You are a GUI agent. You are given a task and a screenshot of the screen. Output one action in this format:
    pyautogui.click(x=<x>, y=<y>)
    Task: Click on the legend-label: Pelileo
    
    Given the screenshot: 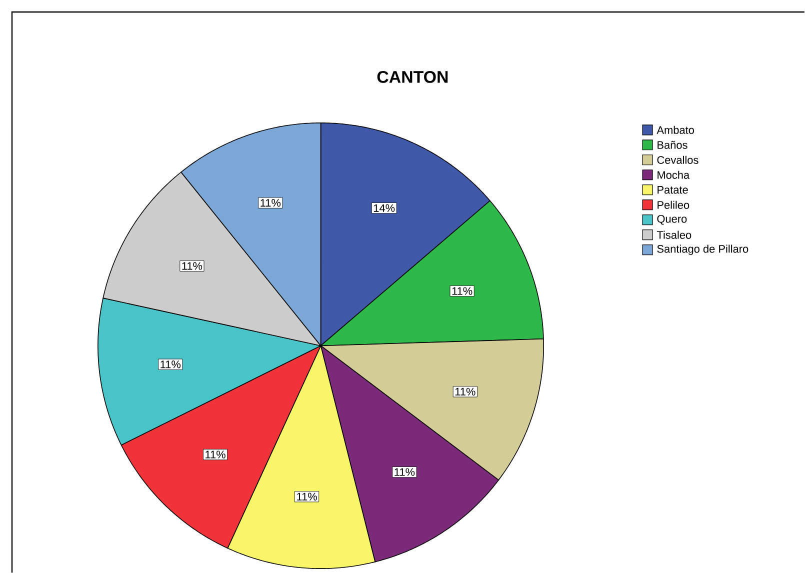 What is the action you would take?
    pyautogui.click(x=674, y=204)
    